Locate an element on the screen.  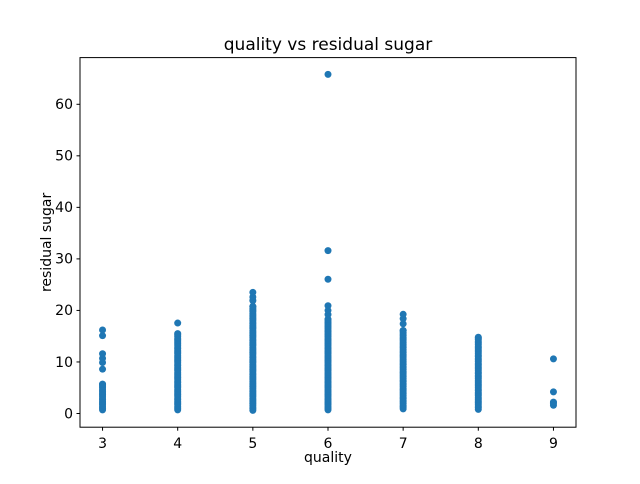
y-tick-label: 40 is located at coordinates (64, 208).